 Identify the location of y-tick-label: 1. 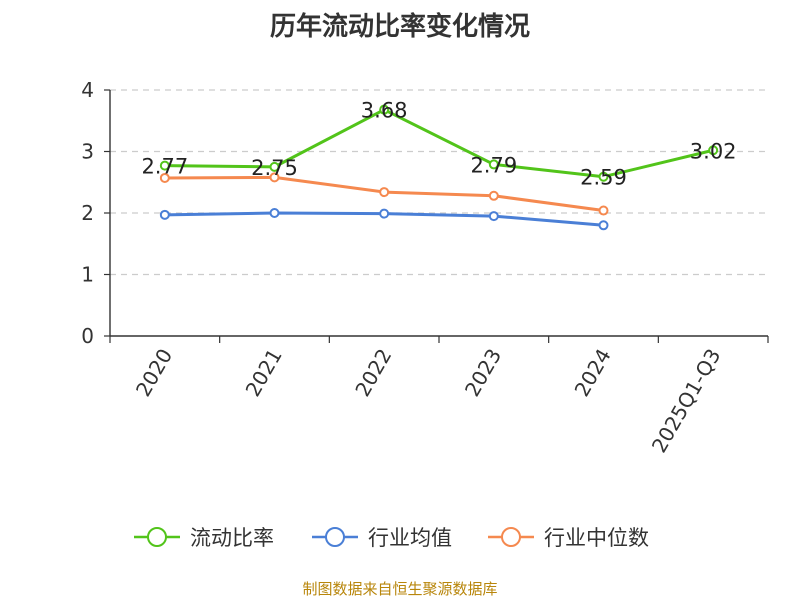
(87, 275).